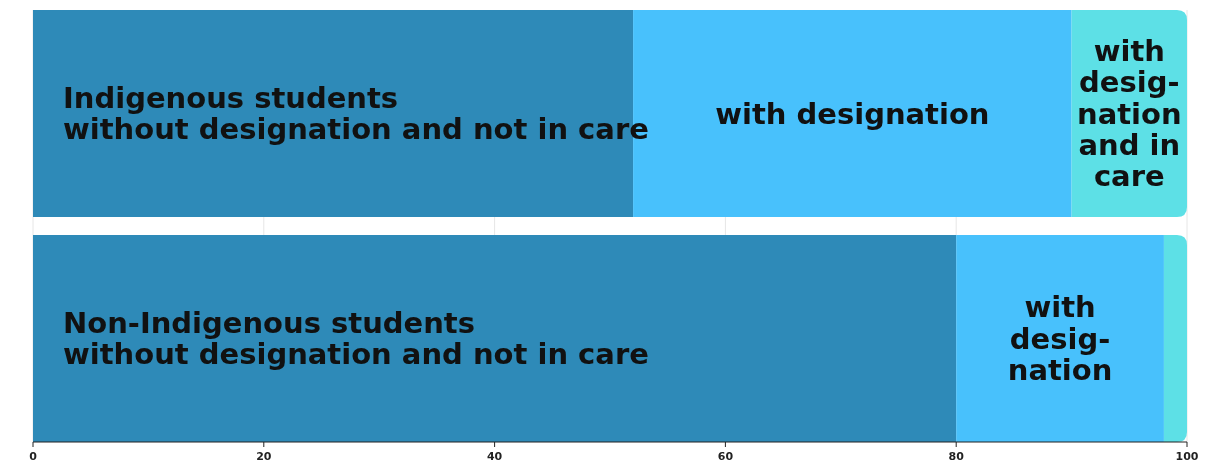 The image size is (1206, 470). I want to click on x-tick-label: 100, so click(1187, 456).